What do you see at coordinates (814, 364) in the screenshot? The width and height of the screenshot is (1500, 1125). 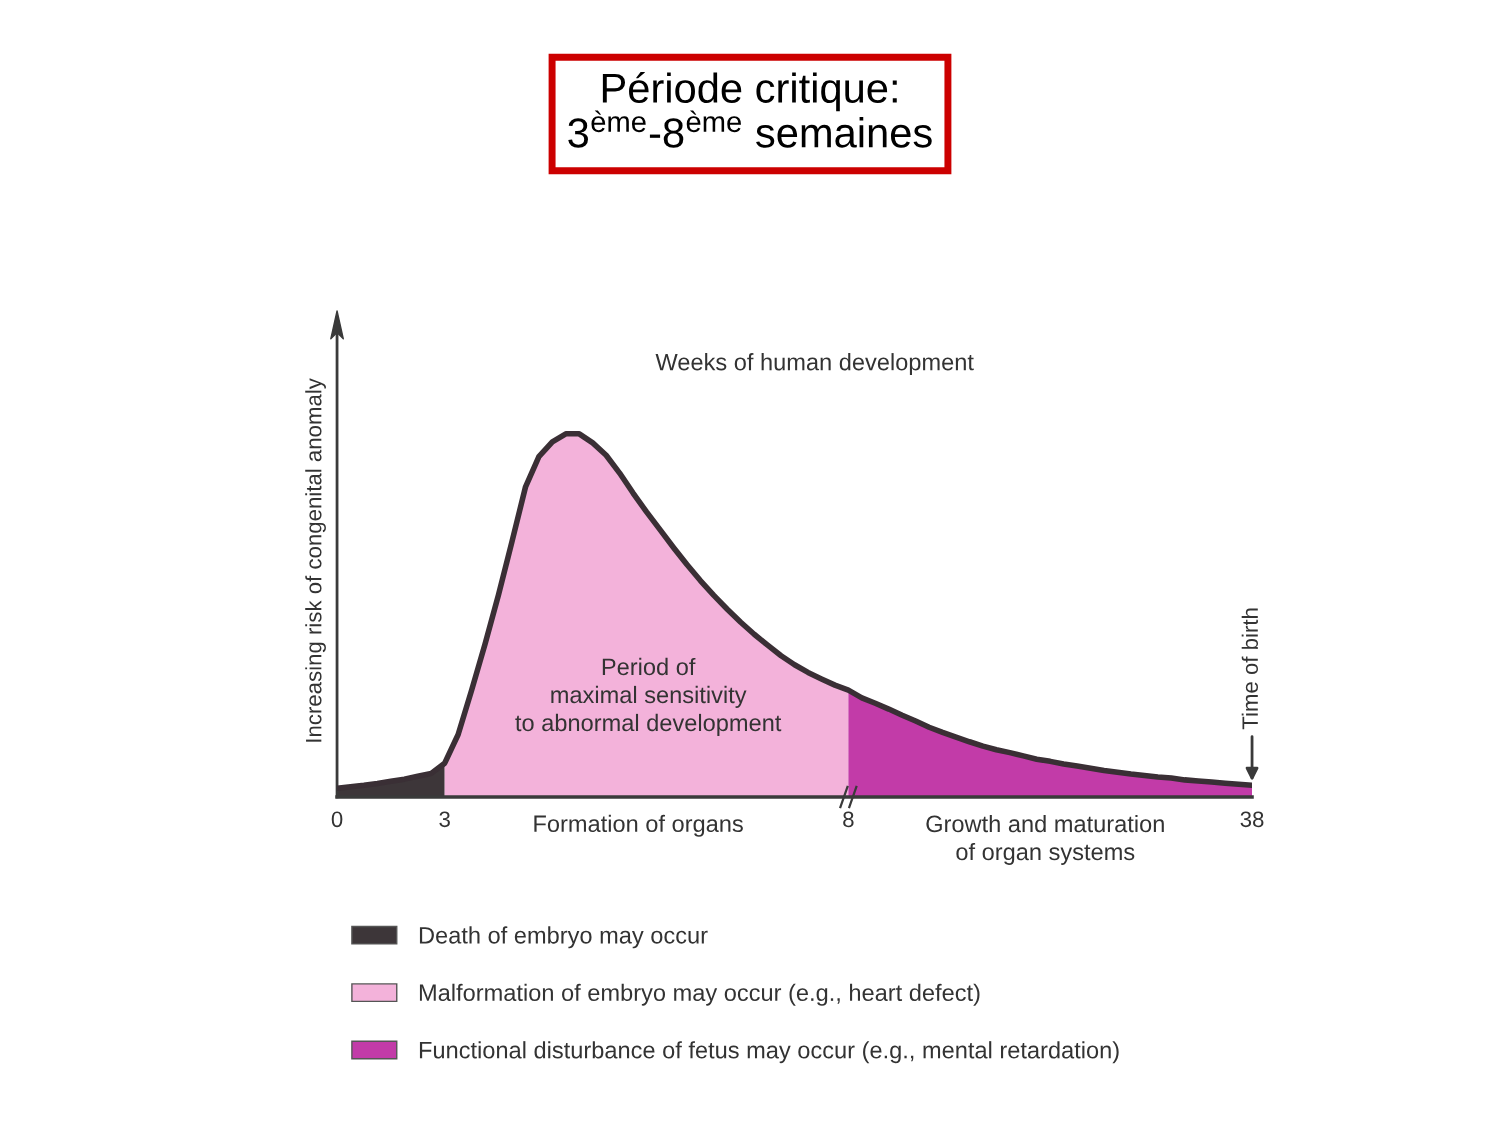 I see `x-axis-title: Weeks of human development` at bounding box center [814, 364].